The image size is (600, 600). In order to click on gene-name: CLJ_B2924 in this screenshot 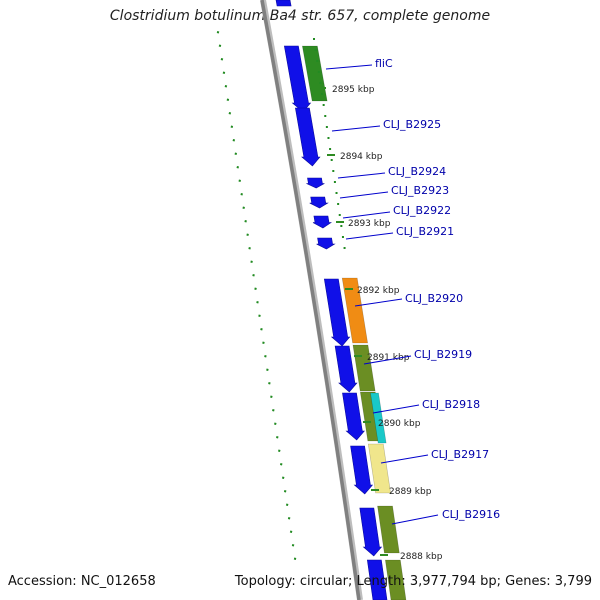, I will do `click(417, 171)`.